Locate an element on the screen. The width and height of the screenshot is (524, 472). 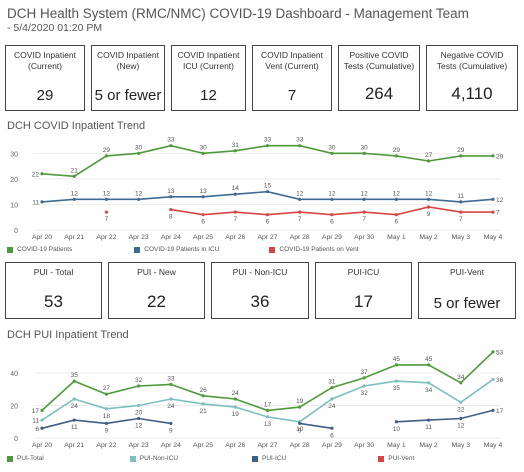
y-tick-label: 0 is located at coordinates (16, 439).